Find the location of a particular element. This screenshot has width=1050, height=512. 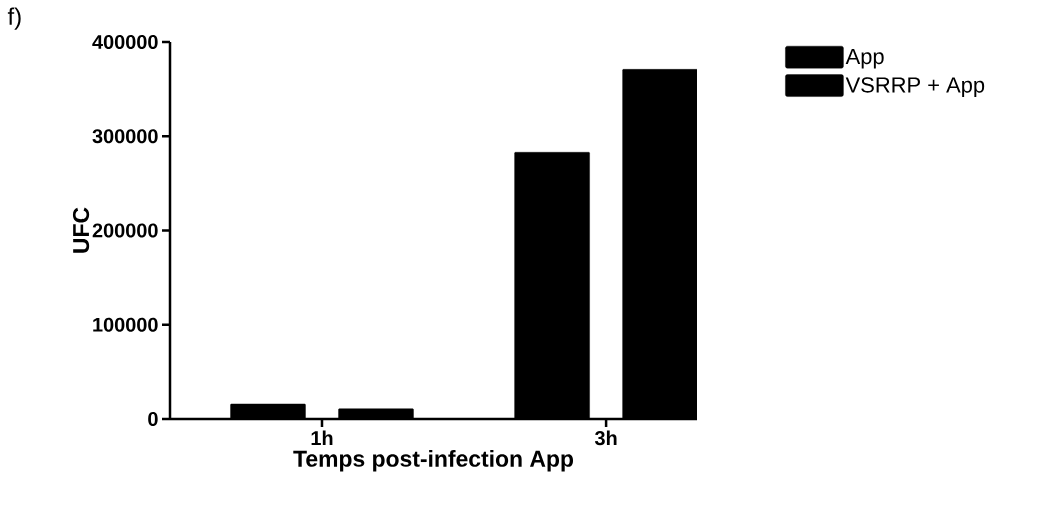

y-tick-label: 200000 is located at coordinates (125, 230).